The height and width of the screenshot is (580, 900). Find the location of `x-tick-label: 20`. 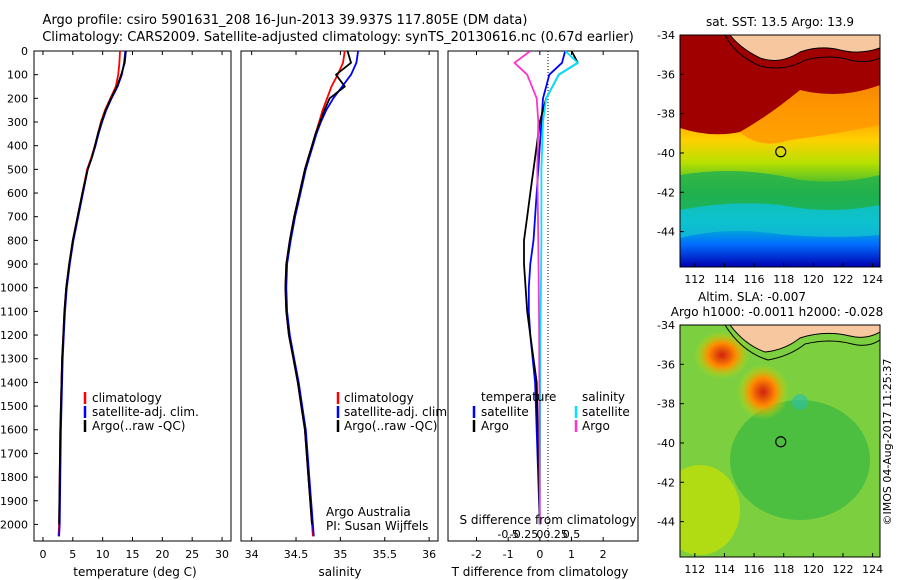

x-tick-label: 20 is located at coordinates (162, 554).